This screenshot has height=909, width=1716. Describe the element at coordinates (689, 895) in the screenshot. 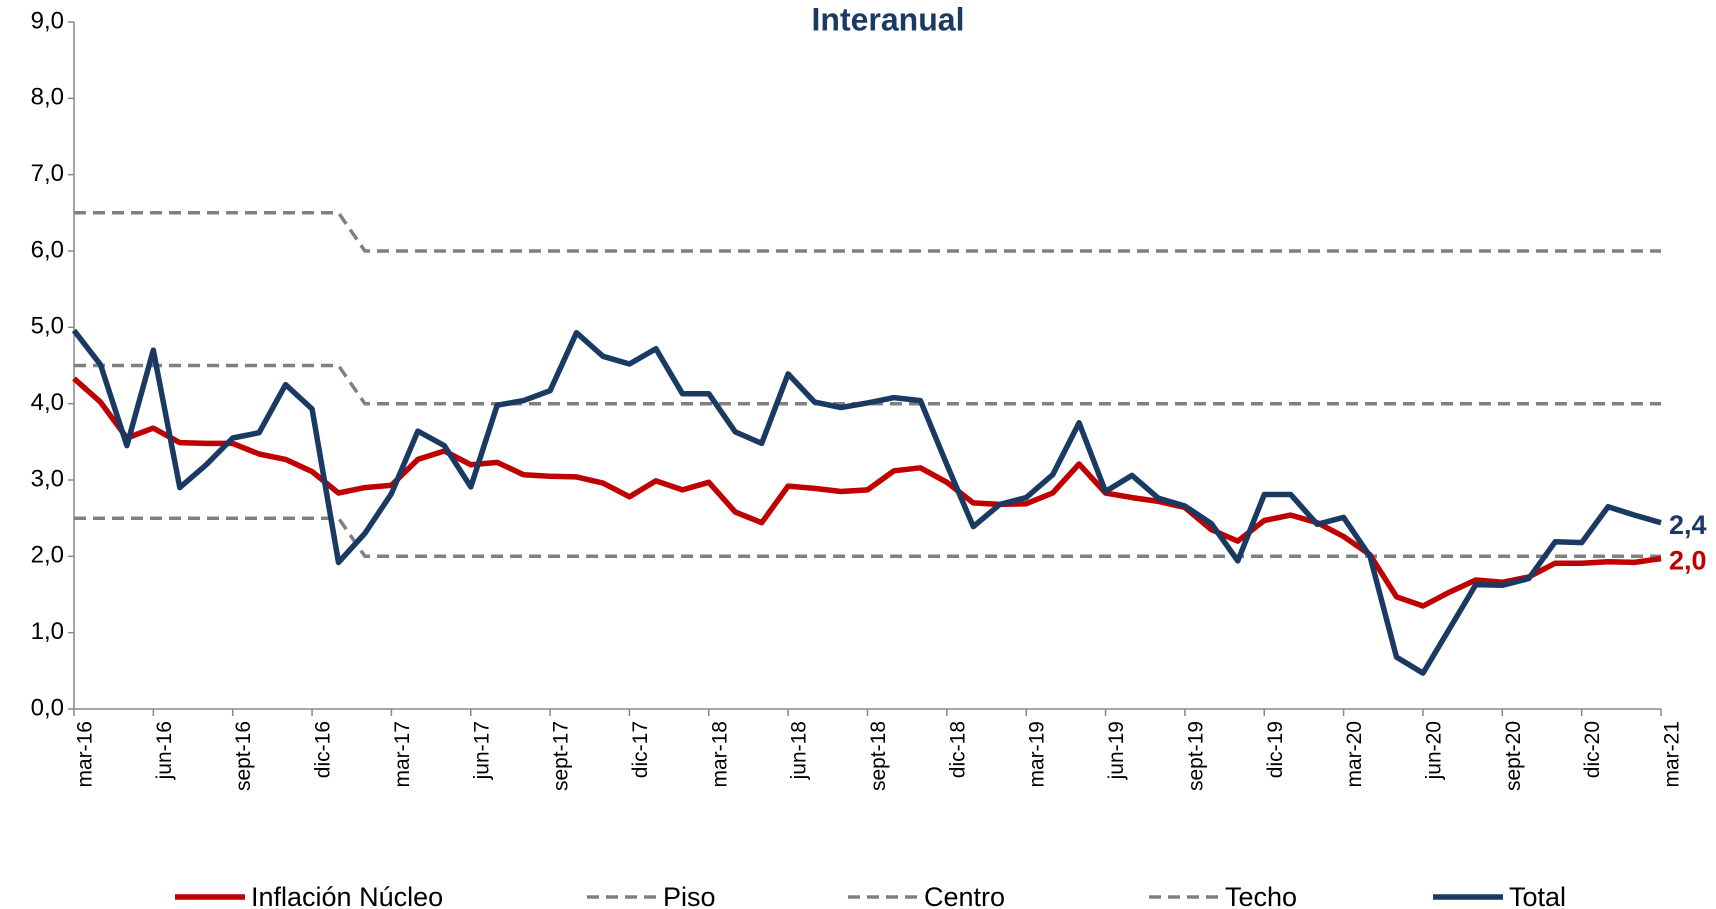

I see `legend-label: Piso` at that location.